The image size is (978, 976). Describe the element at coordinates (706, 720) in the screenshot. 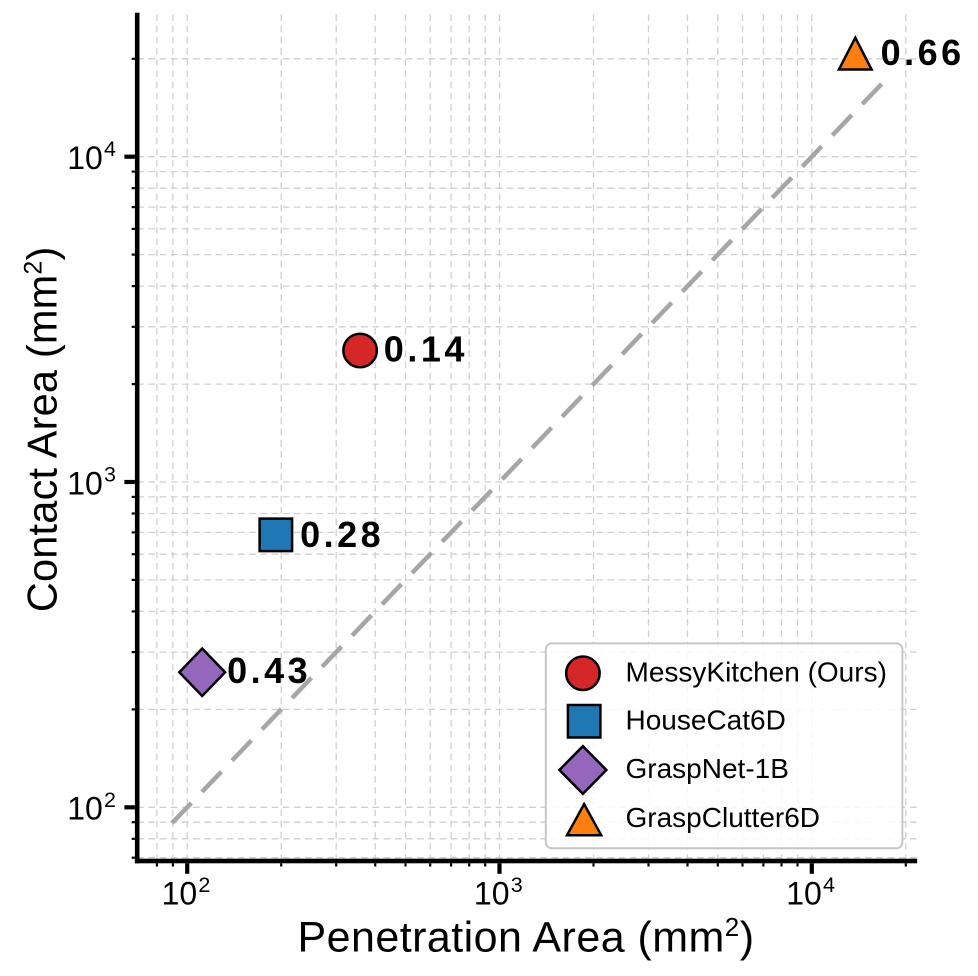

I see `svg-text: HouseCat6D` at that location.